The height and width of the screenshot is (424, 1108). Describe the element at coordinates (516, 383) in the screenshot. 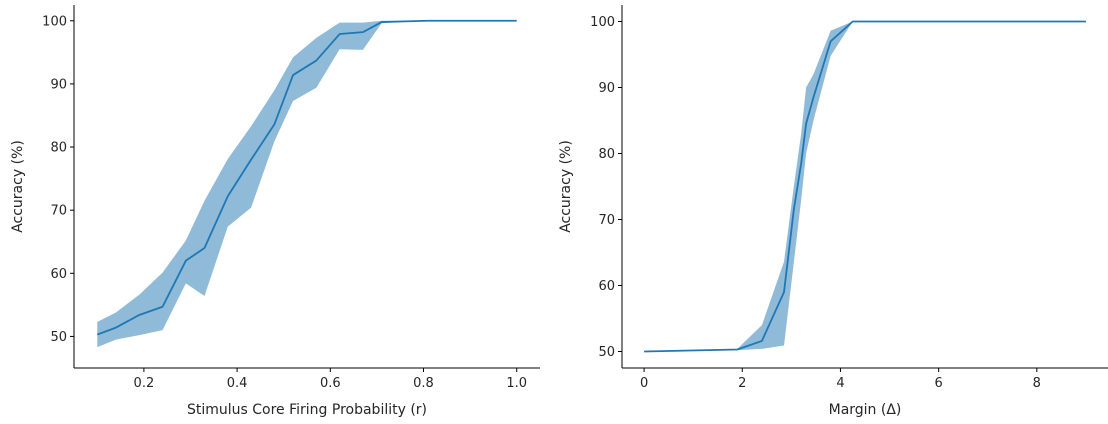

I see `x-tick-label: 1.0` at that location.